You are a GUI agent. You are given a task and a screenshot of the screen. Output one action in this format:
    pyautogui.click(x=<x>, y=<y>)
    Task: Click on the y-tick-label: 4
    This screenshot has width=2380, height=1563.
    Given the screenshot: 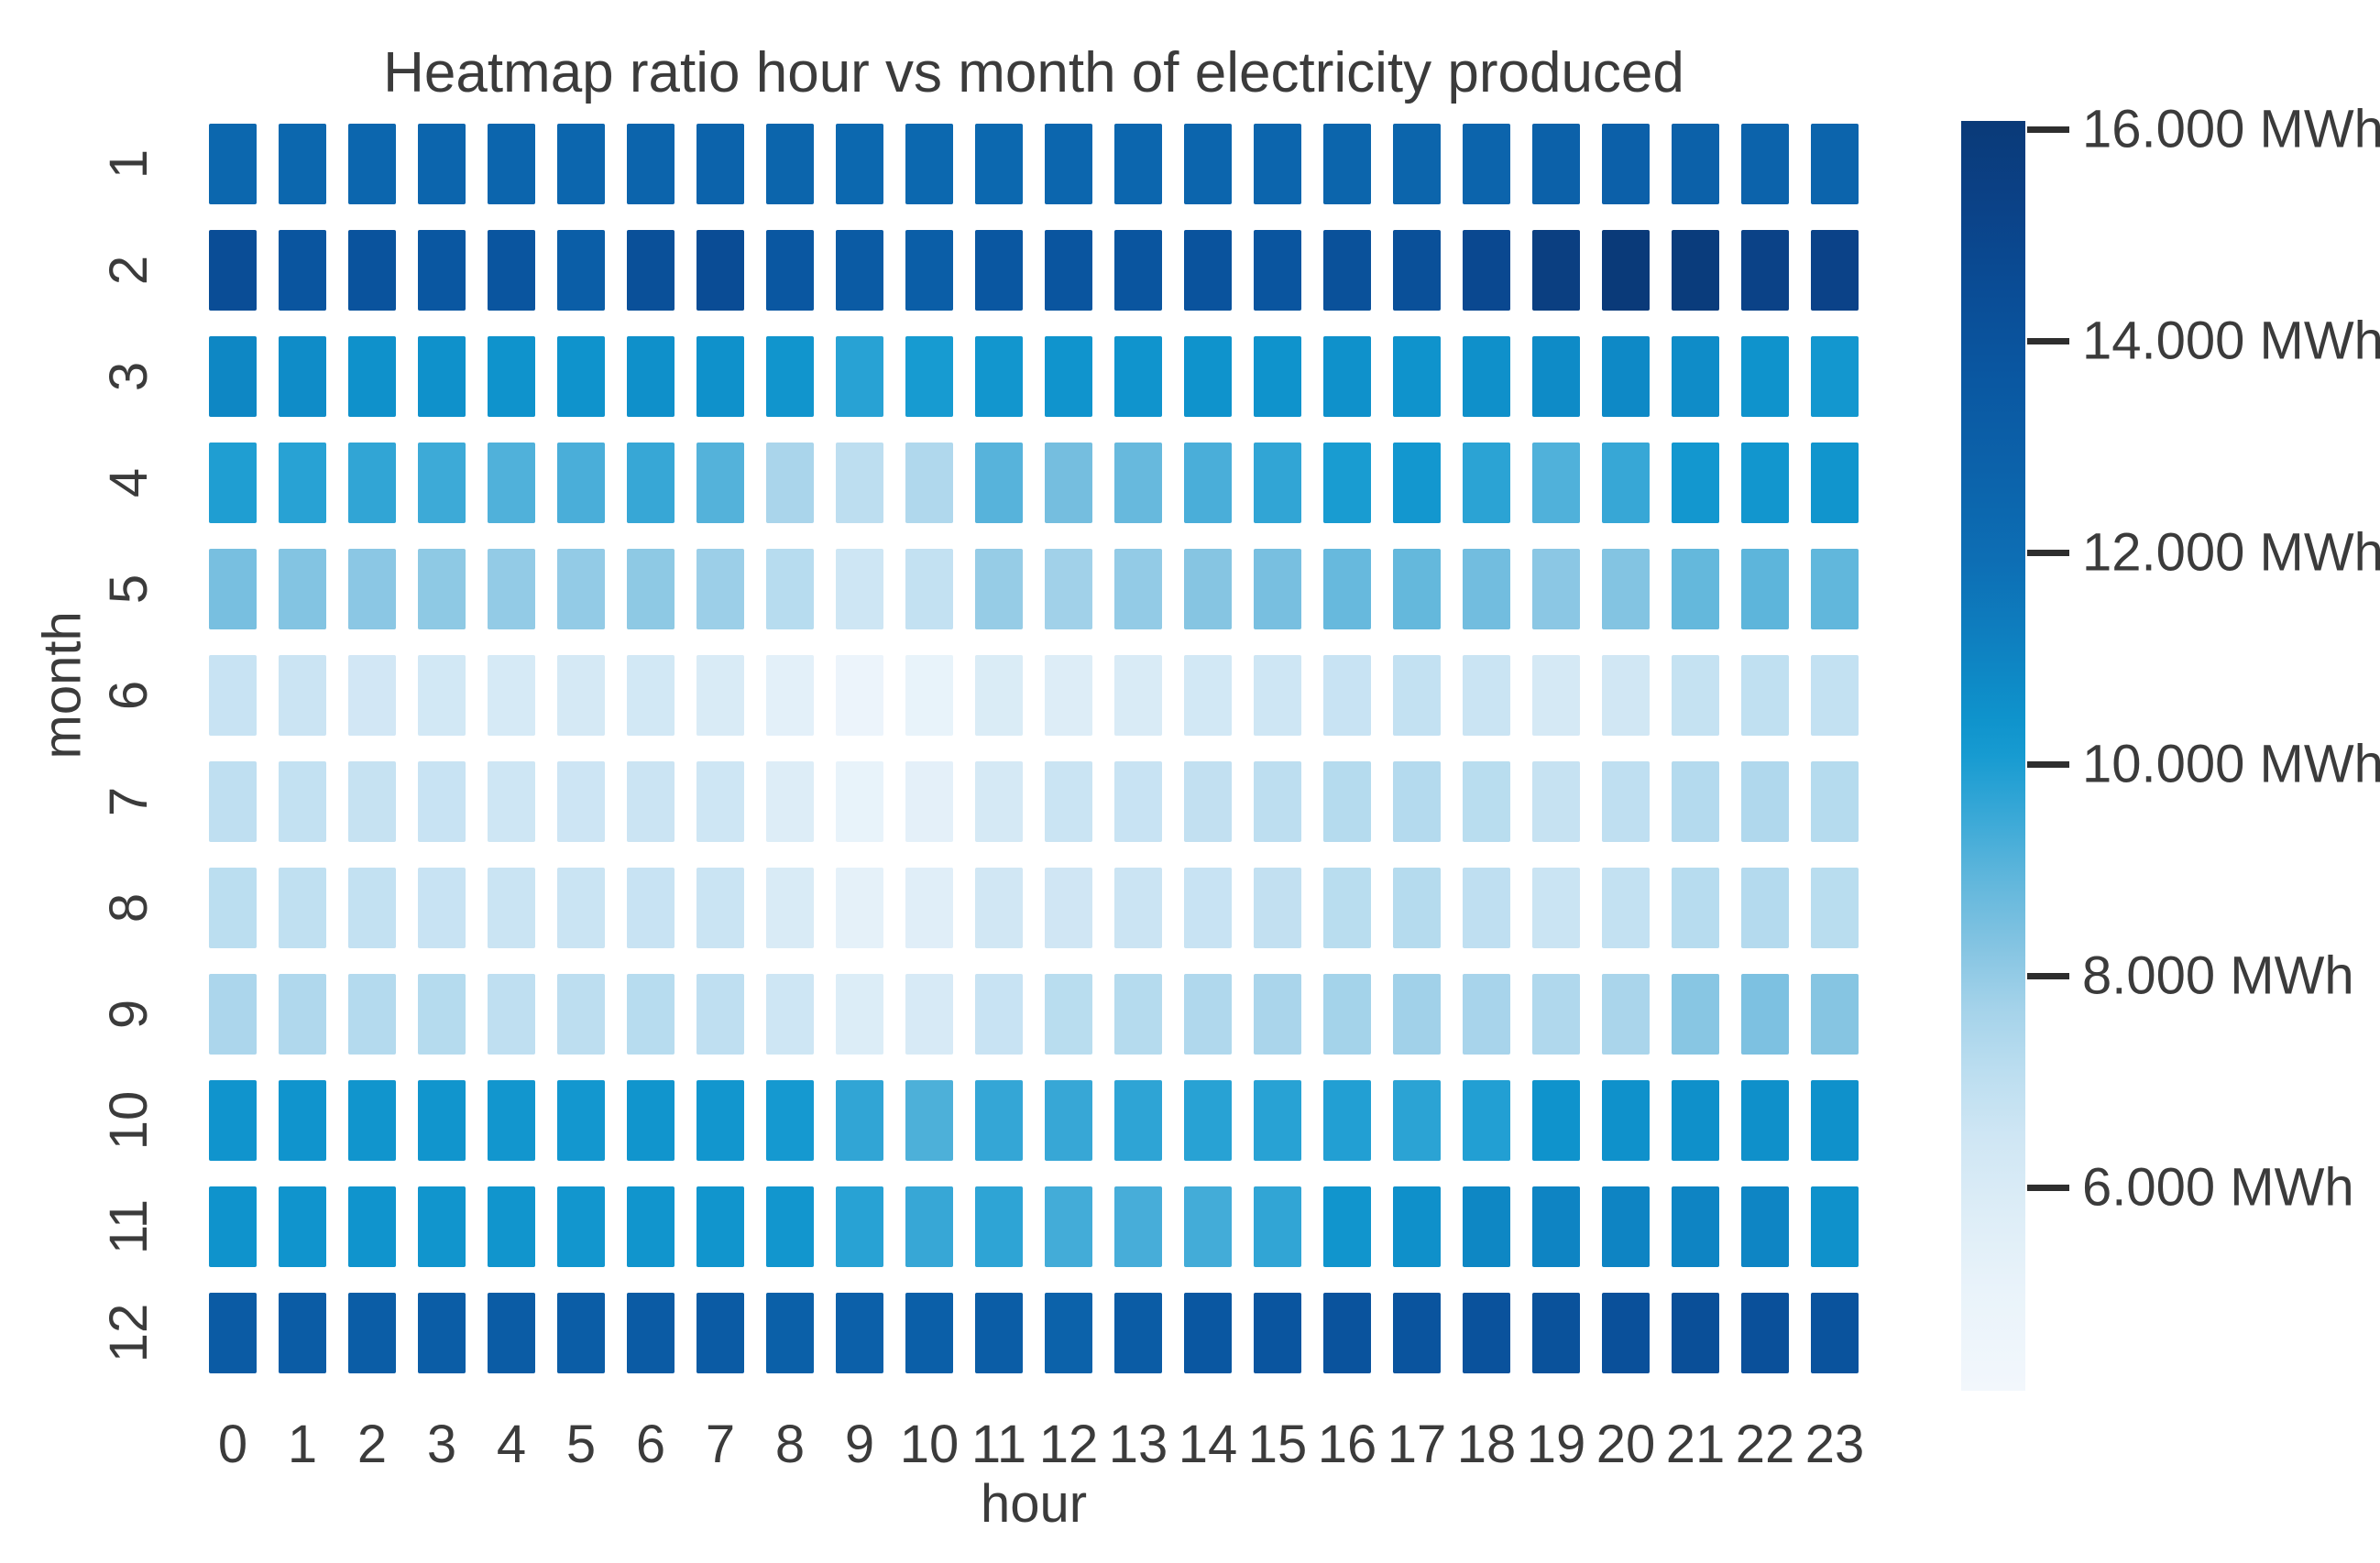 What is the action you would take?
    pyautogui.click(x=128, y=482)
    